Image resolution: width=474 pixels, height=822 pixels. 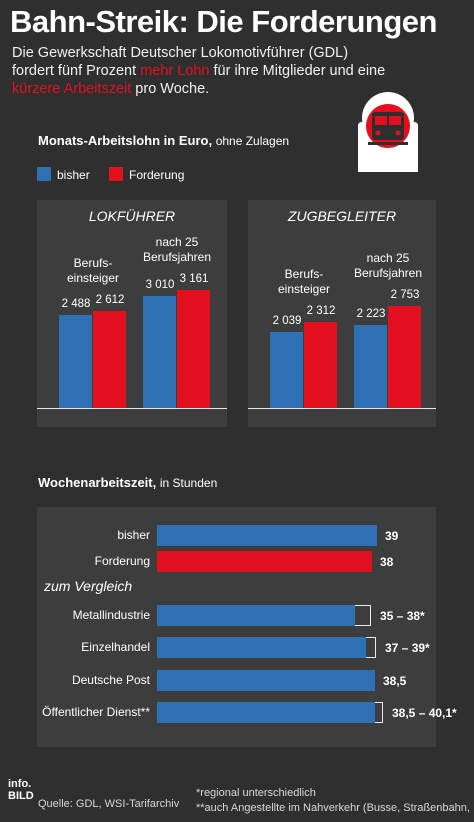 I want to click on value-label-forderung-0-1: 3 161, so click(x=194, y=279).